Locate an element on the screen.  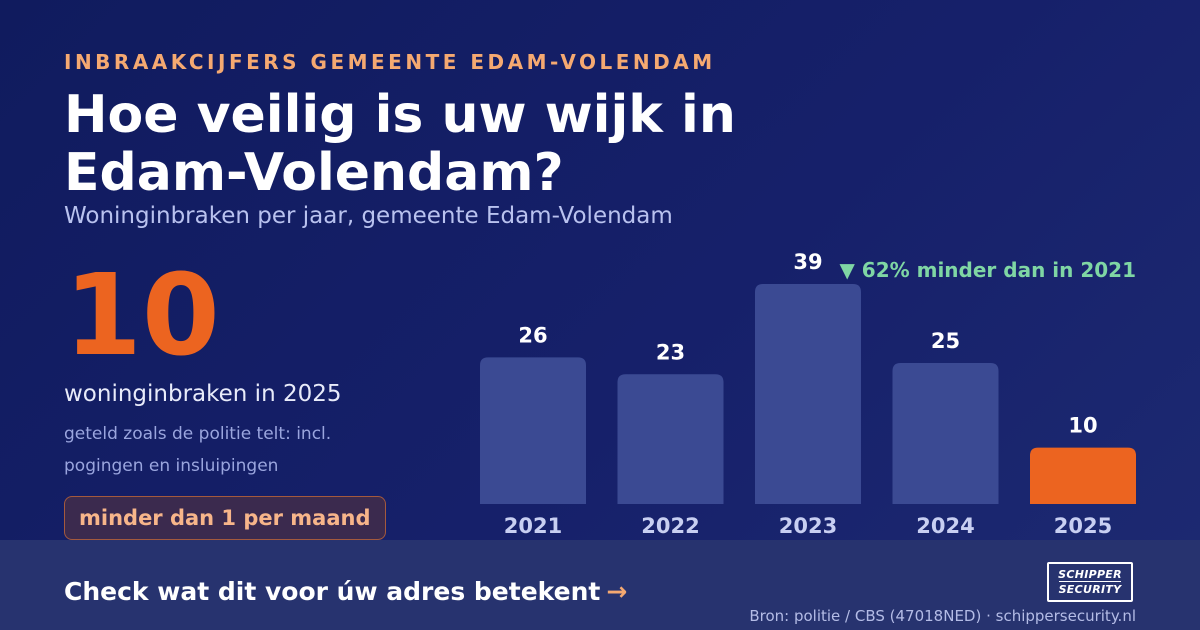
cta-label: Check wat dit voor úw adres betekent is located at coordinates (332, 591).